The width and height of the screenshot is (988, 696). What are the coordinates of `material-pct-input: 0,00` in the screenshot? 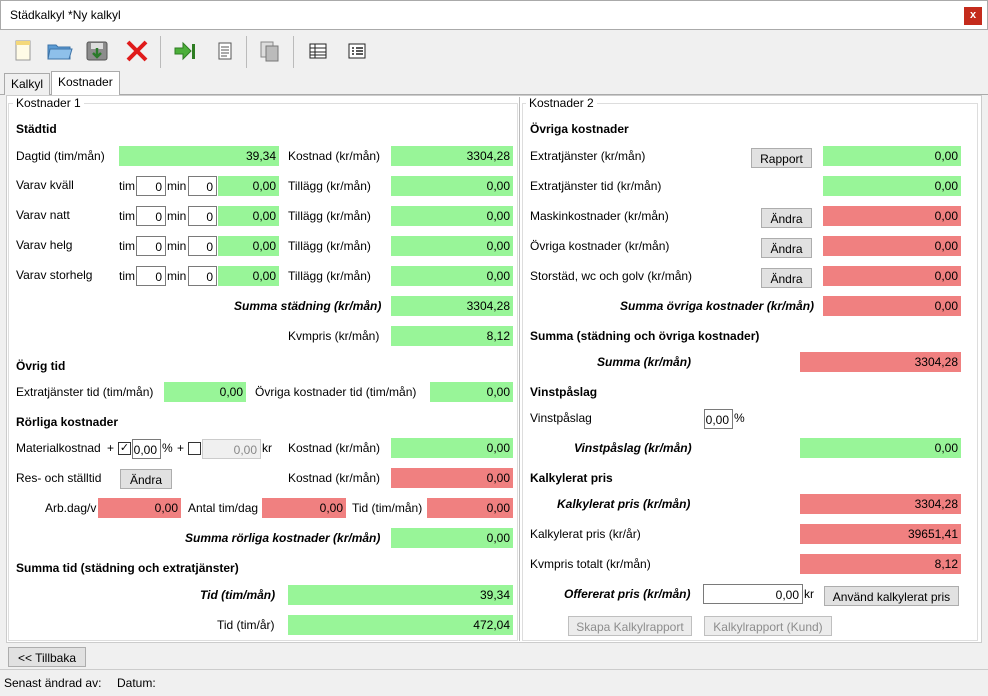 It's located at (146, 449).